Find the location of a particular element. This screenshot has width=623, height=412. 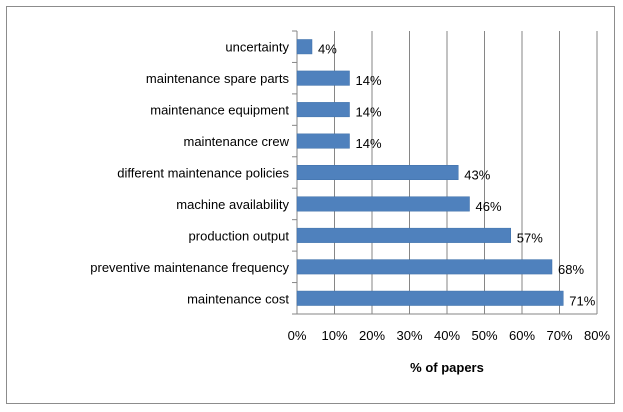

category-label: uncertainty is located at coordinates (257, 47).